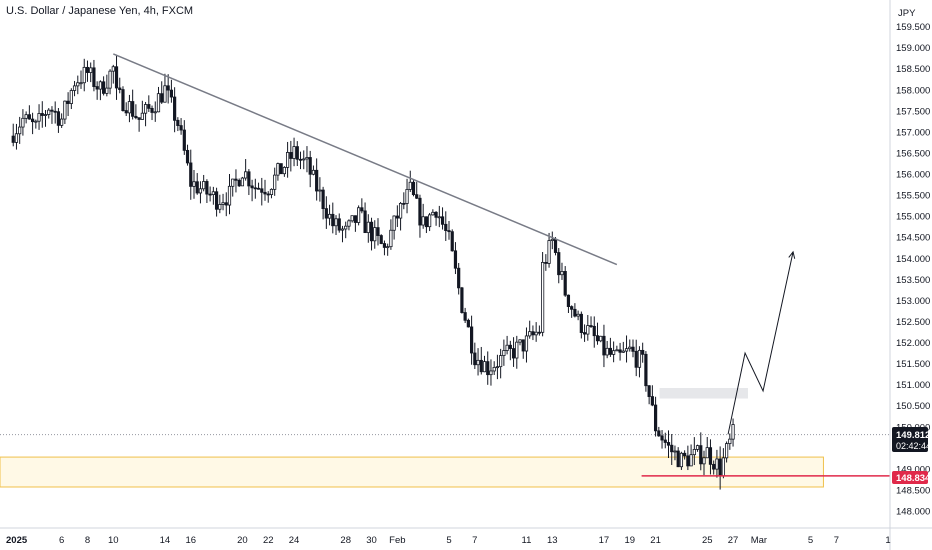  Describe the element at coordinates (61, 540) in the screenshot. I see `time-tick-label: 6` at that location.